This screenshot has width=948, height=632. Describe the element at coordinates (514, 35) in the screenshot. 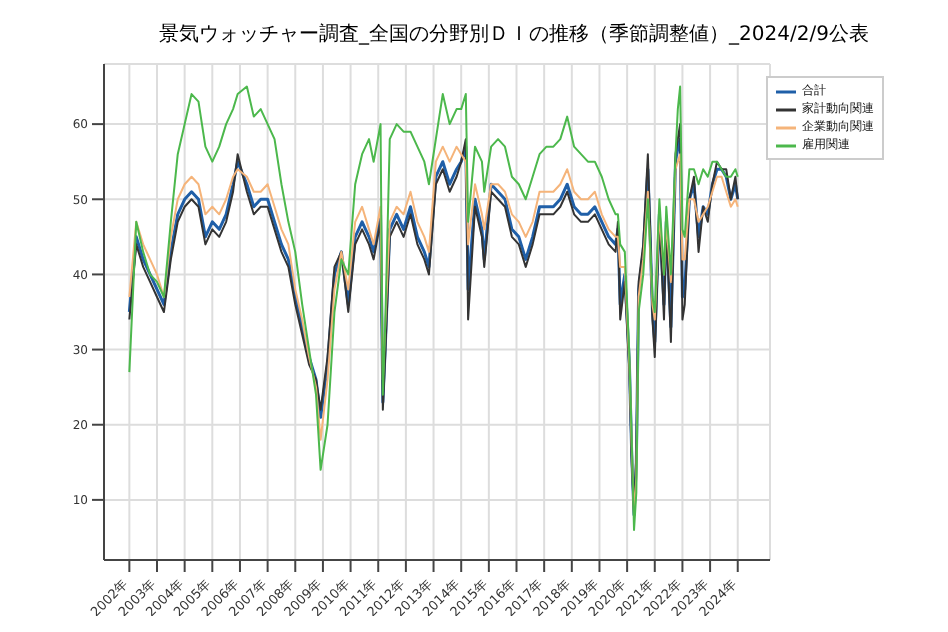

I see `chart-title: 景気ウォッチャー調査_全国の分野別ＤＩの推移（季節調整値）_2024/2/9公表` at that location.